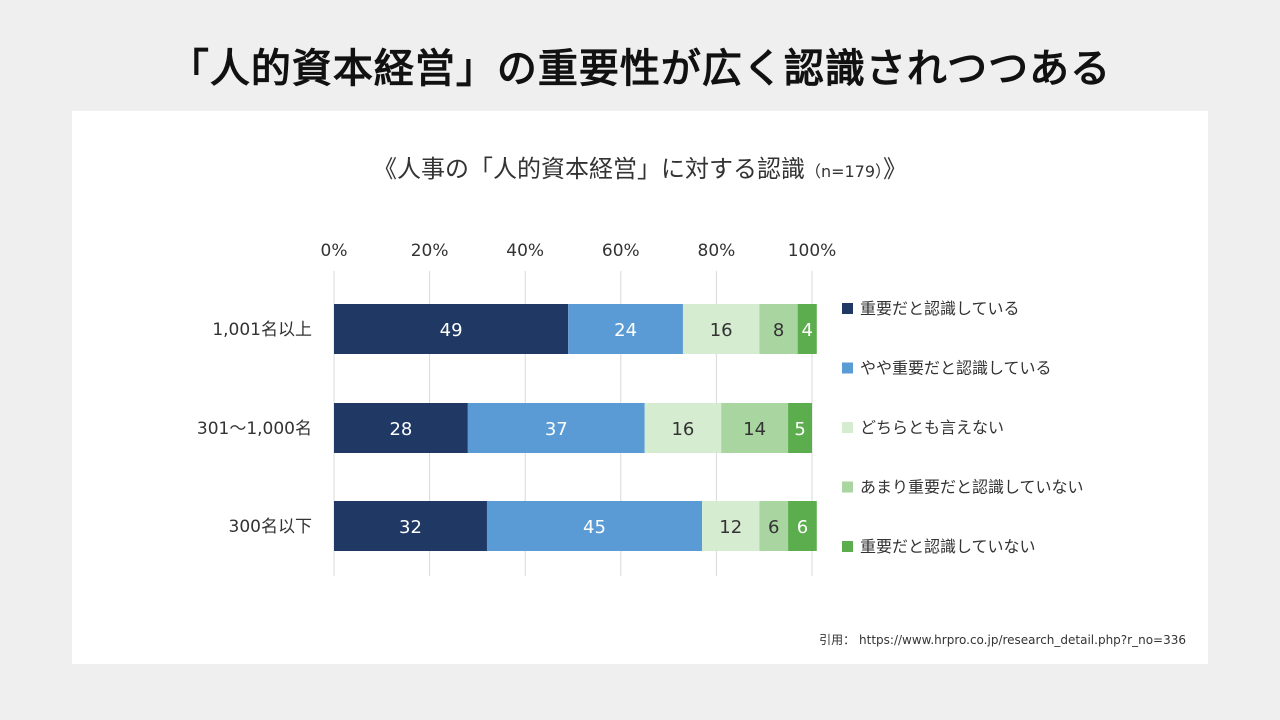 The height and width of the screenshot is (720, 1280). I want to click on legend-label: 重要だと認識している, so click(940, 308).